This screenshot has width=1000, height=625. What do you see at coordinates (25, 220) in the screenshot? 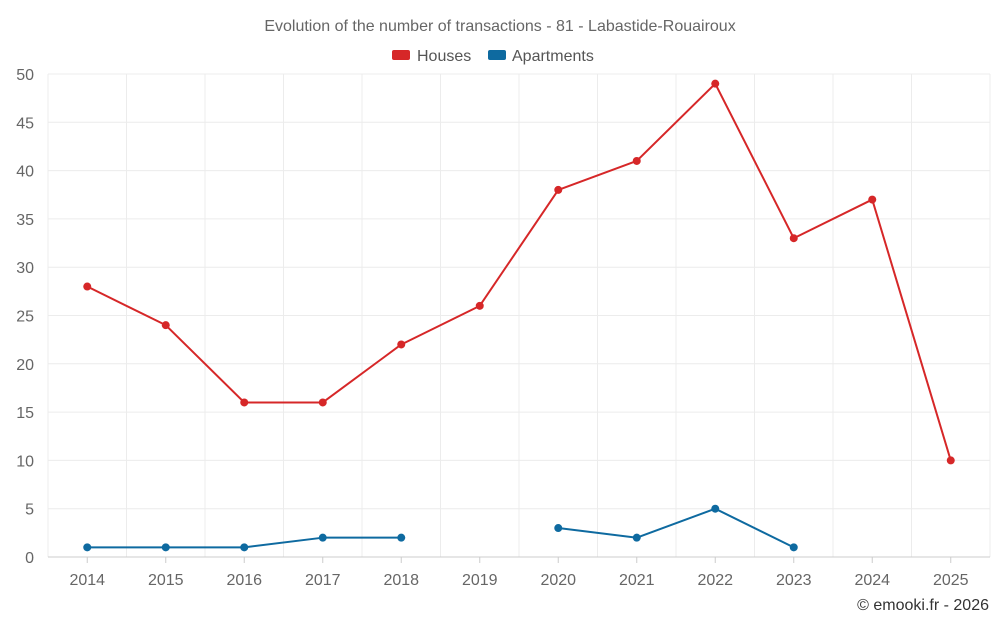
I see `y-tick-label: 35` at bounding box center [25, 220].